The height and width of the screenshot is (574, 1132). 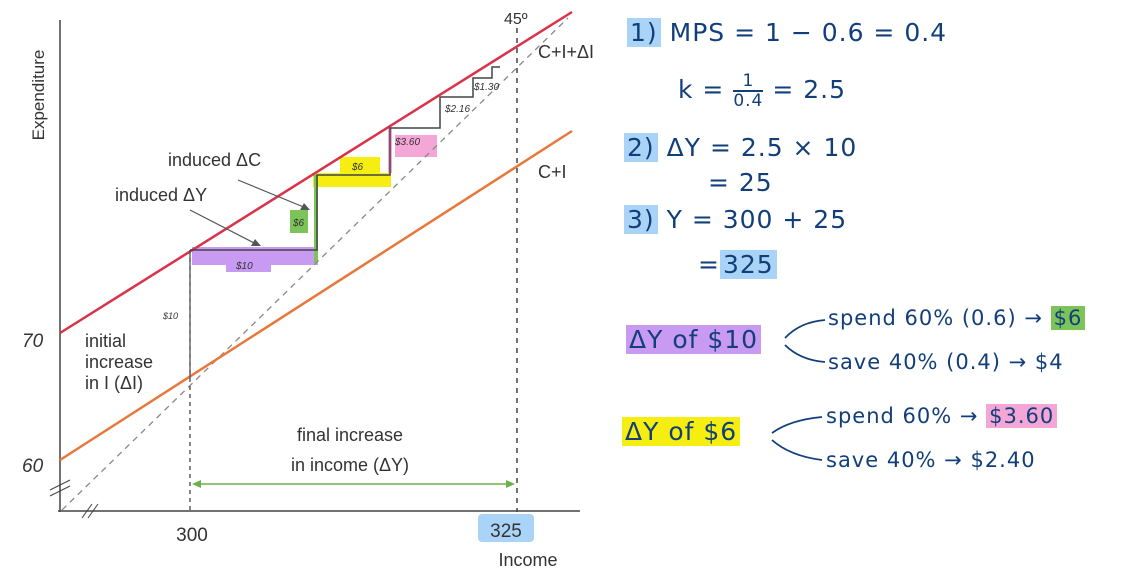 What do you see at coordinates (1022, 416) in the screenshot?
I see `spend-value: $3.60` at bounding box center [1022, 416].